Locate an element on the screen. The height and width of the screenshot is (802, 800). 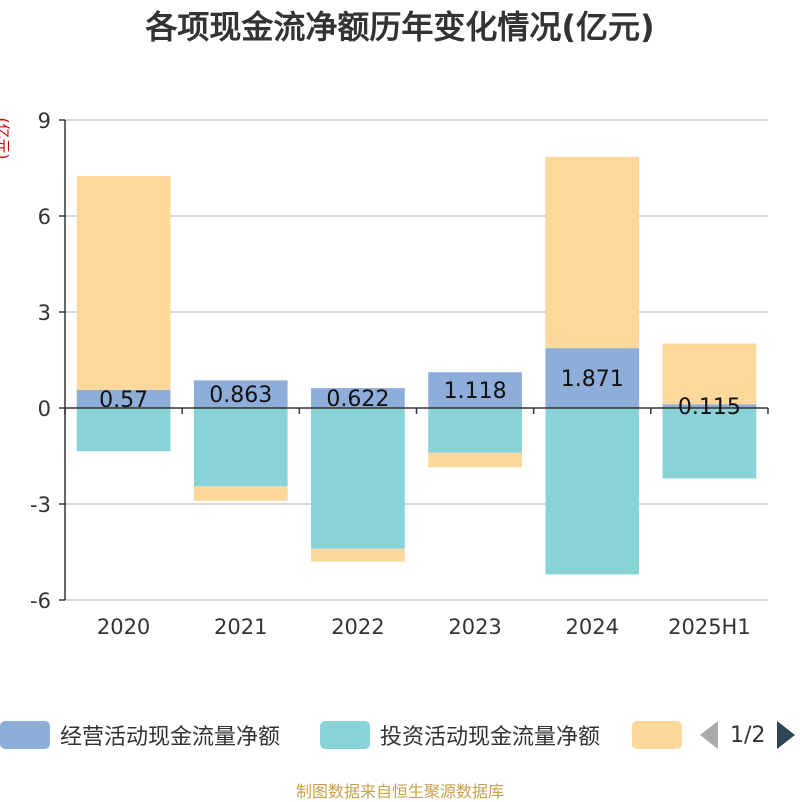
chart-title: 各项现金流净额历年变化情况(亿元) is located at coordinates (400, 27).